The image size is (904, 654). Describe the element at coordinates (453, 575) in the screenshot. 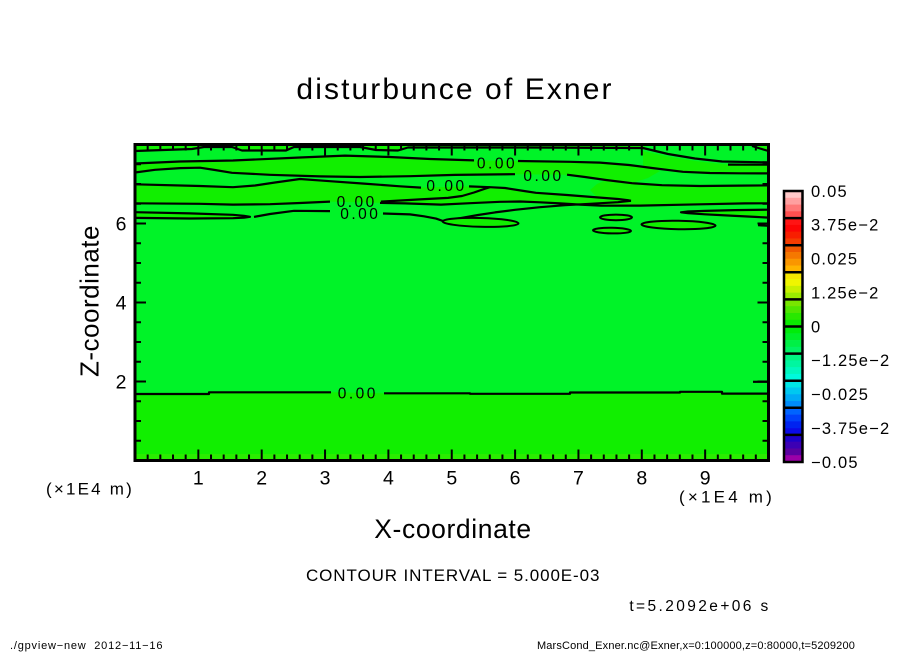

I see `svg-text: CONTOUR INTERVAL = 5.000E-03` at that location.